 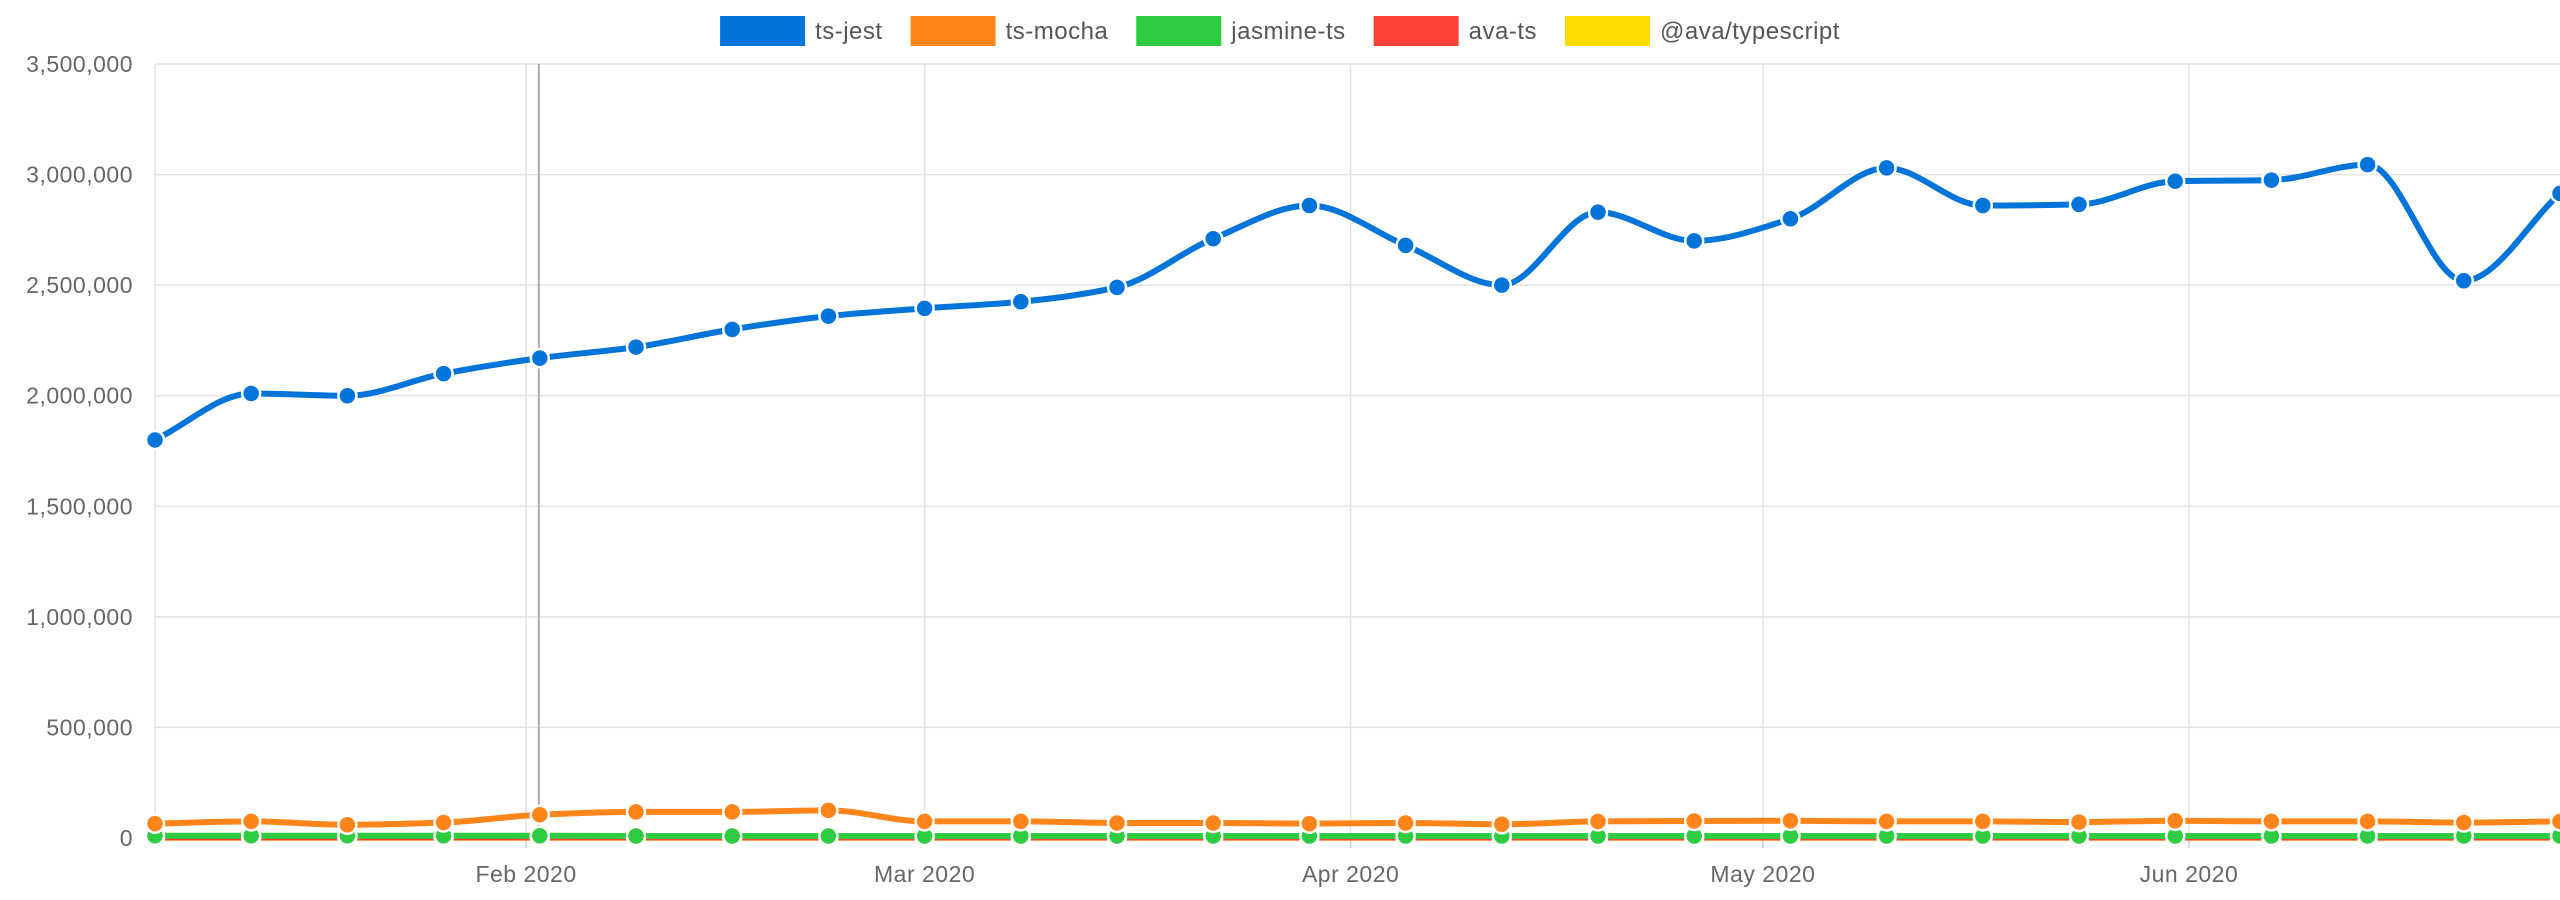 What do you see at coordinates (79, 285) in the screenshot?
I see `y-tick-label: 2,500,000` at bounding box center [79, 285].